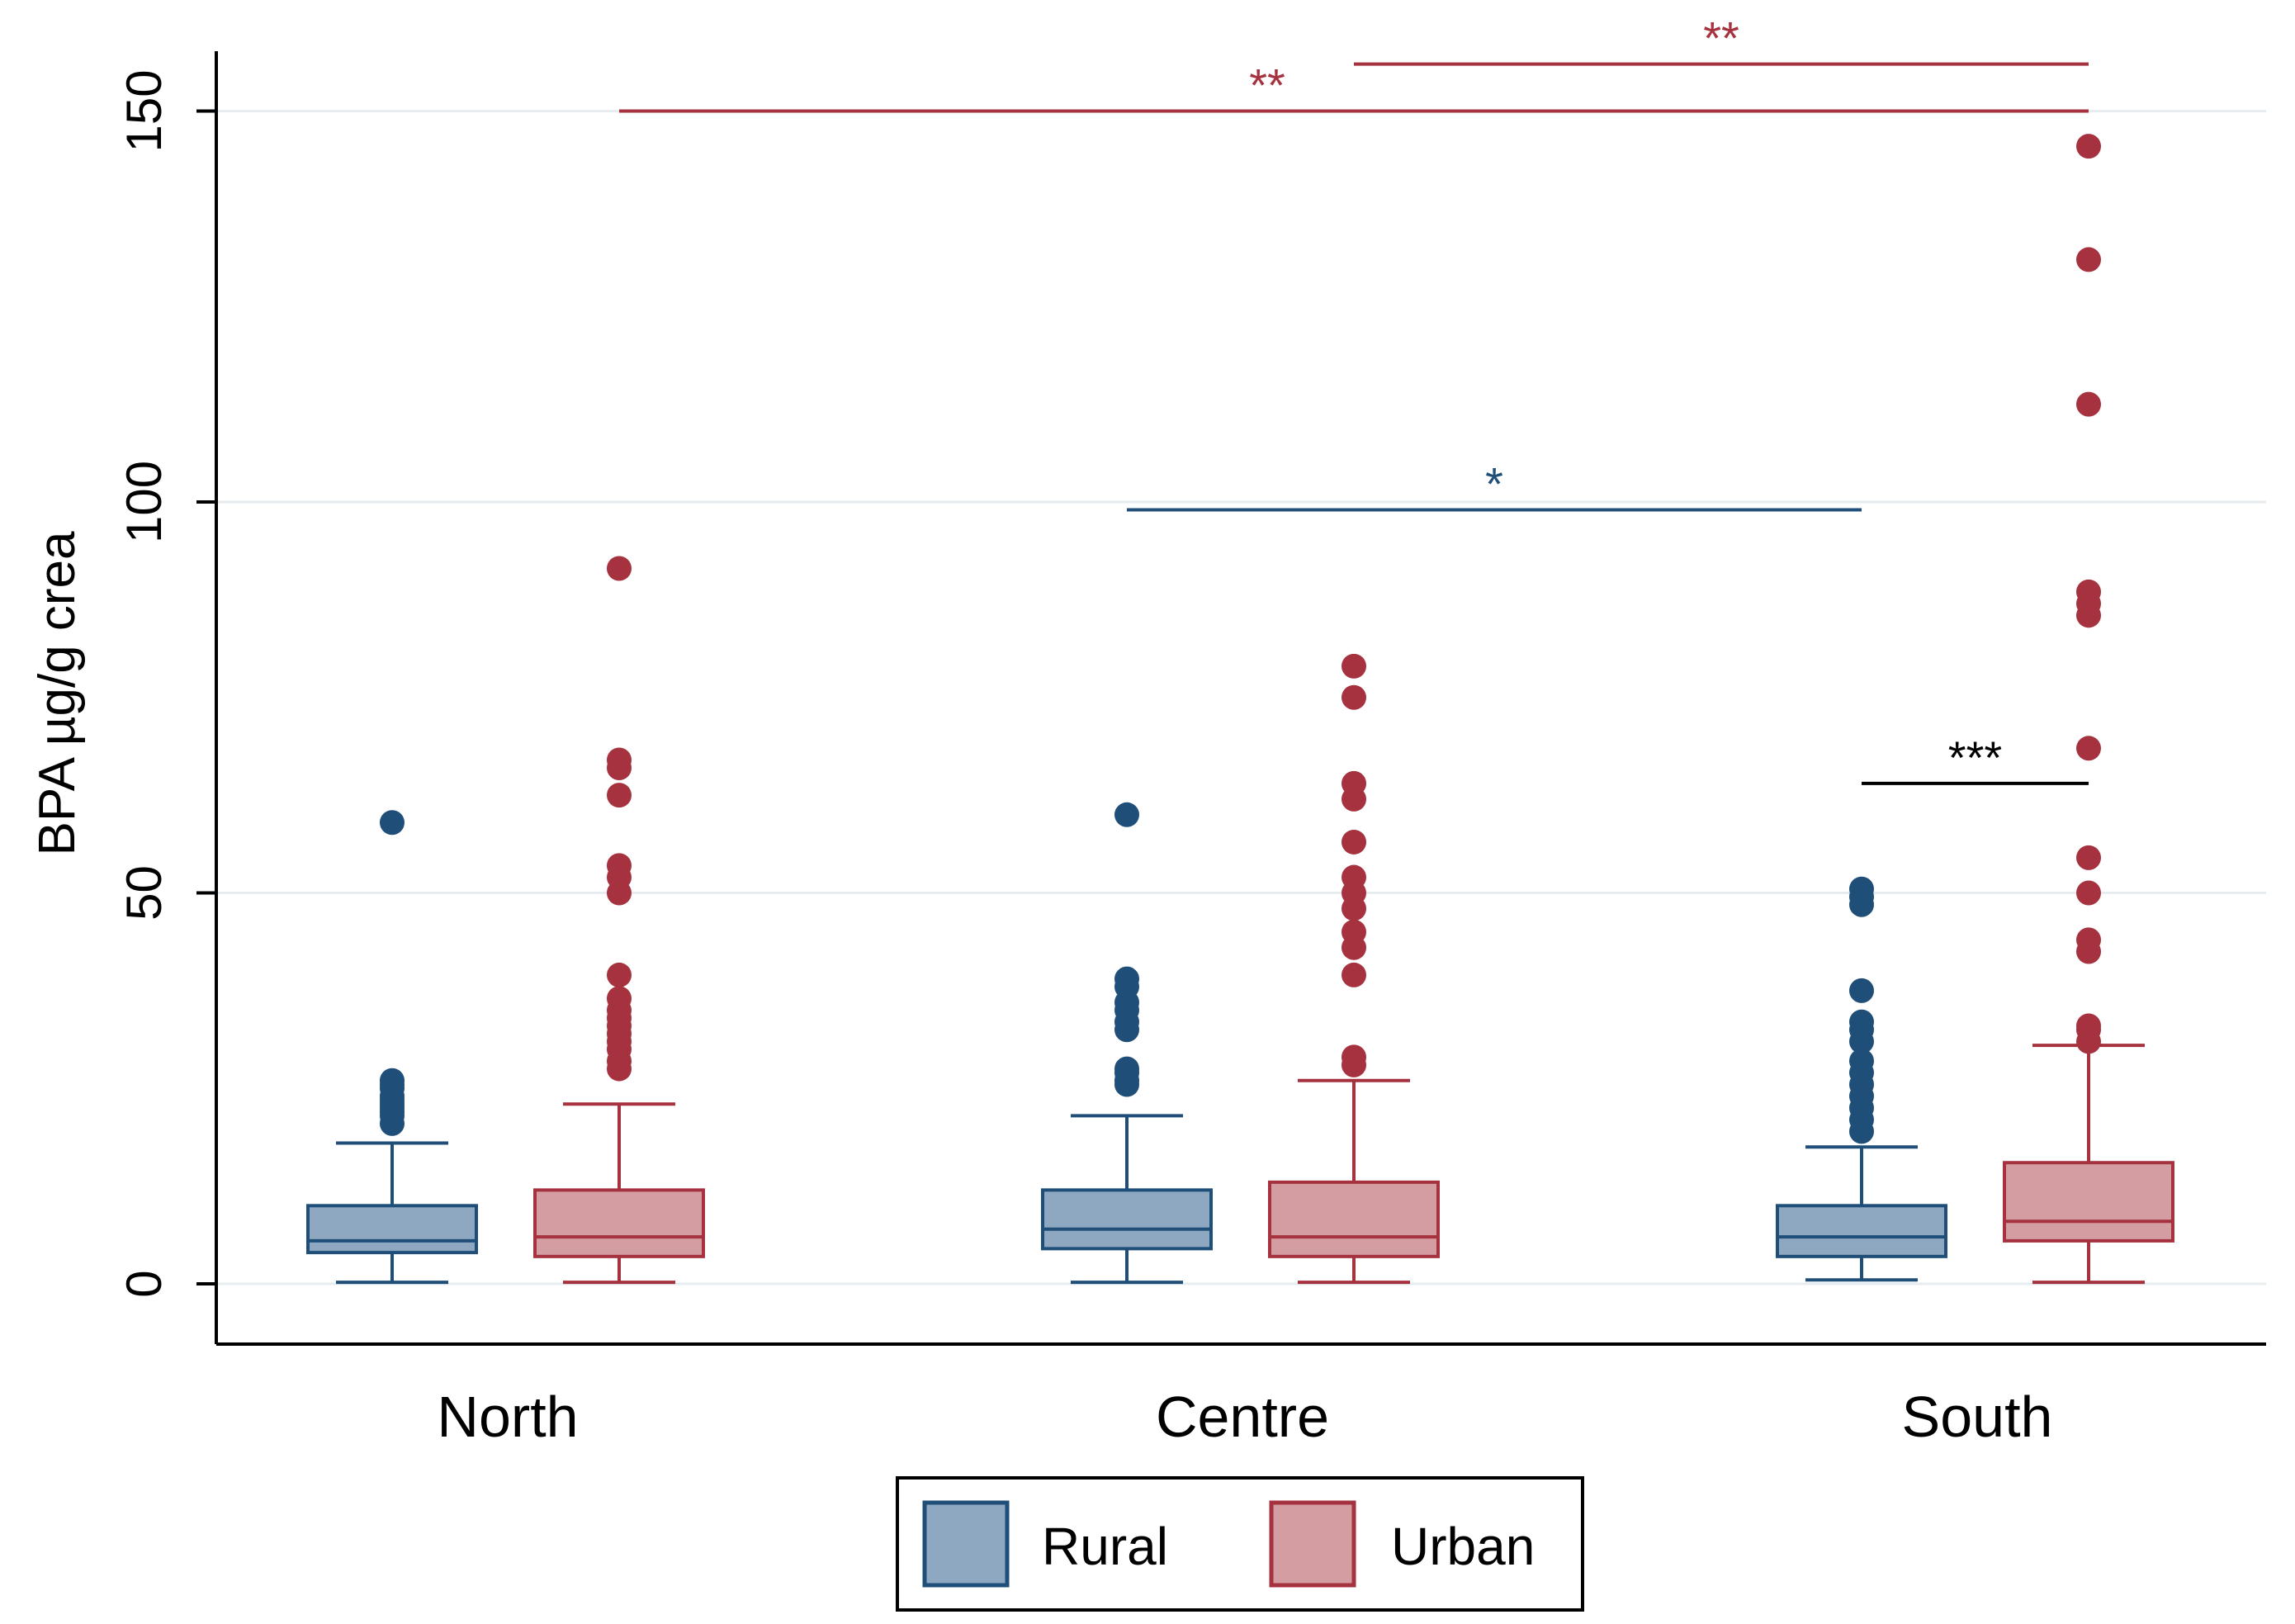 This screenshot has width=2295, height=1624. I want to click on box-rural-north, so click(392, 1213).